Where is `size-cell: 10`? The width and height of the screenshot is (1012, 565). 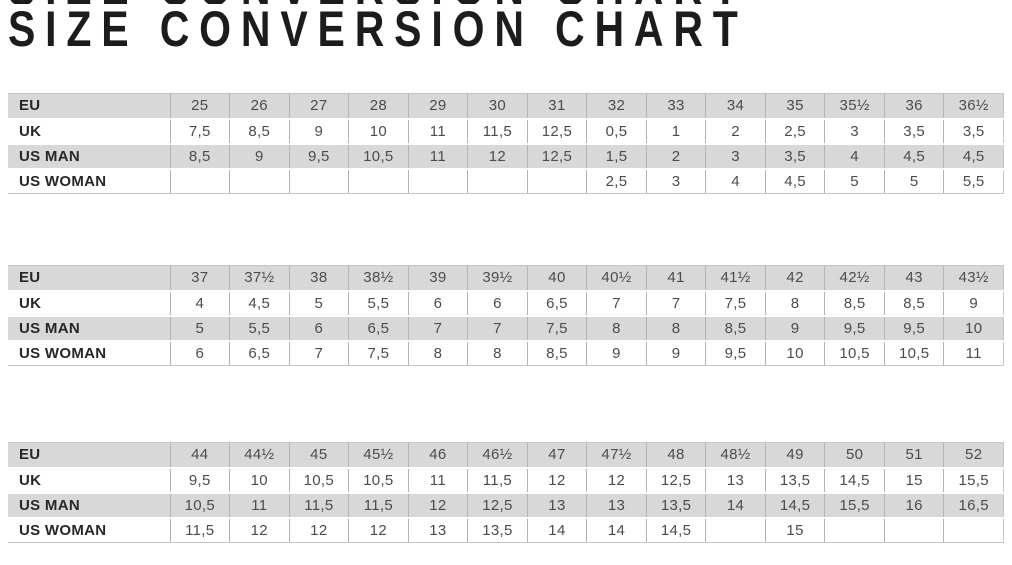 size-cell: 10 is located at coordinates (259, 480).